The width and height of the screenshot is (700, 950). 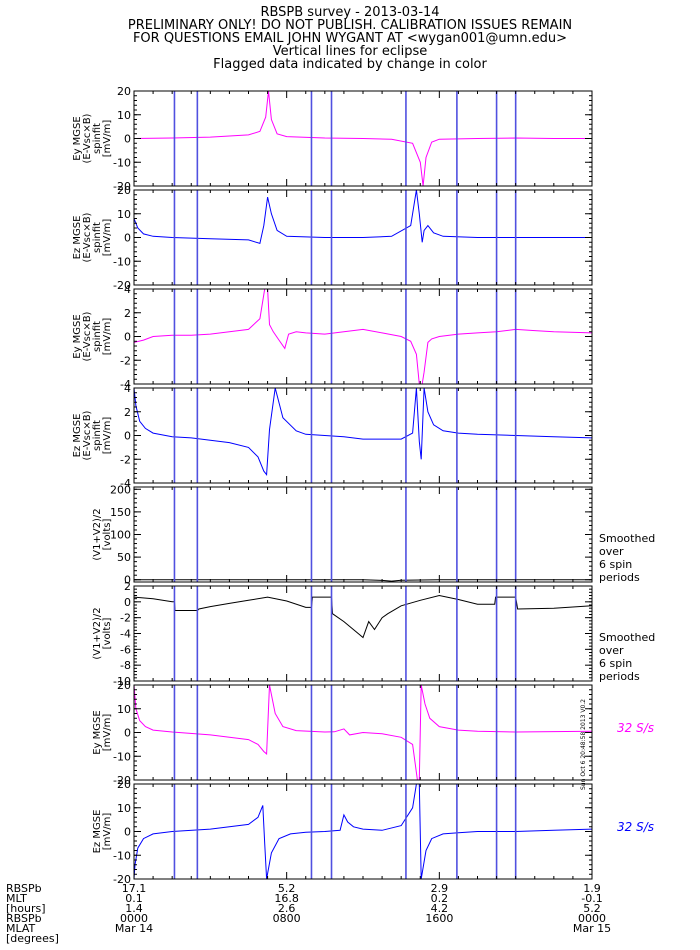 I want to click on eclipse-note: Vertical lines for eclipse, so click(x=350, y=51).